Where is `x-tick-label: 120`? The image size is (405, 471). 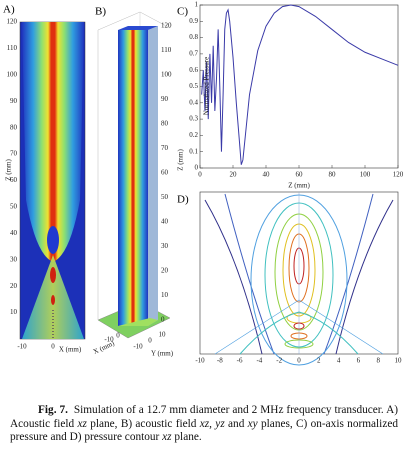 x-tick-label: 120 is located at coordinates (398, 175).